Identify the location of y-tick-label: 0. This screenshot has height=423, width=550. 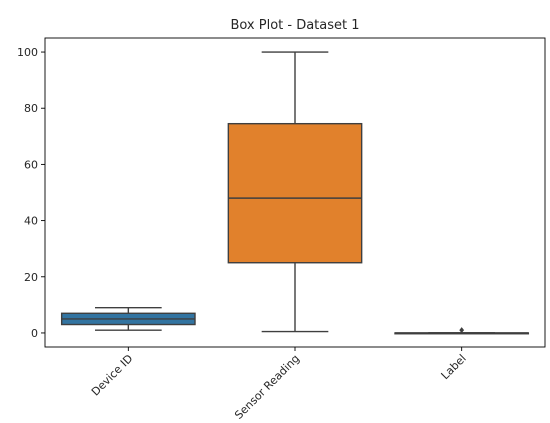
(34, 333).